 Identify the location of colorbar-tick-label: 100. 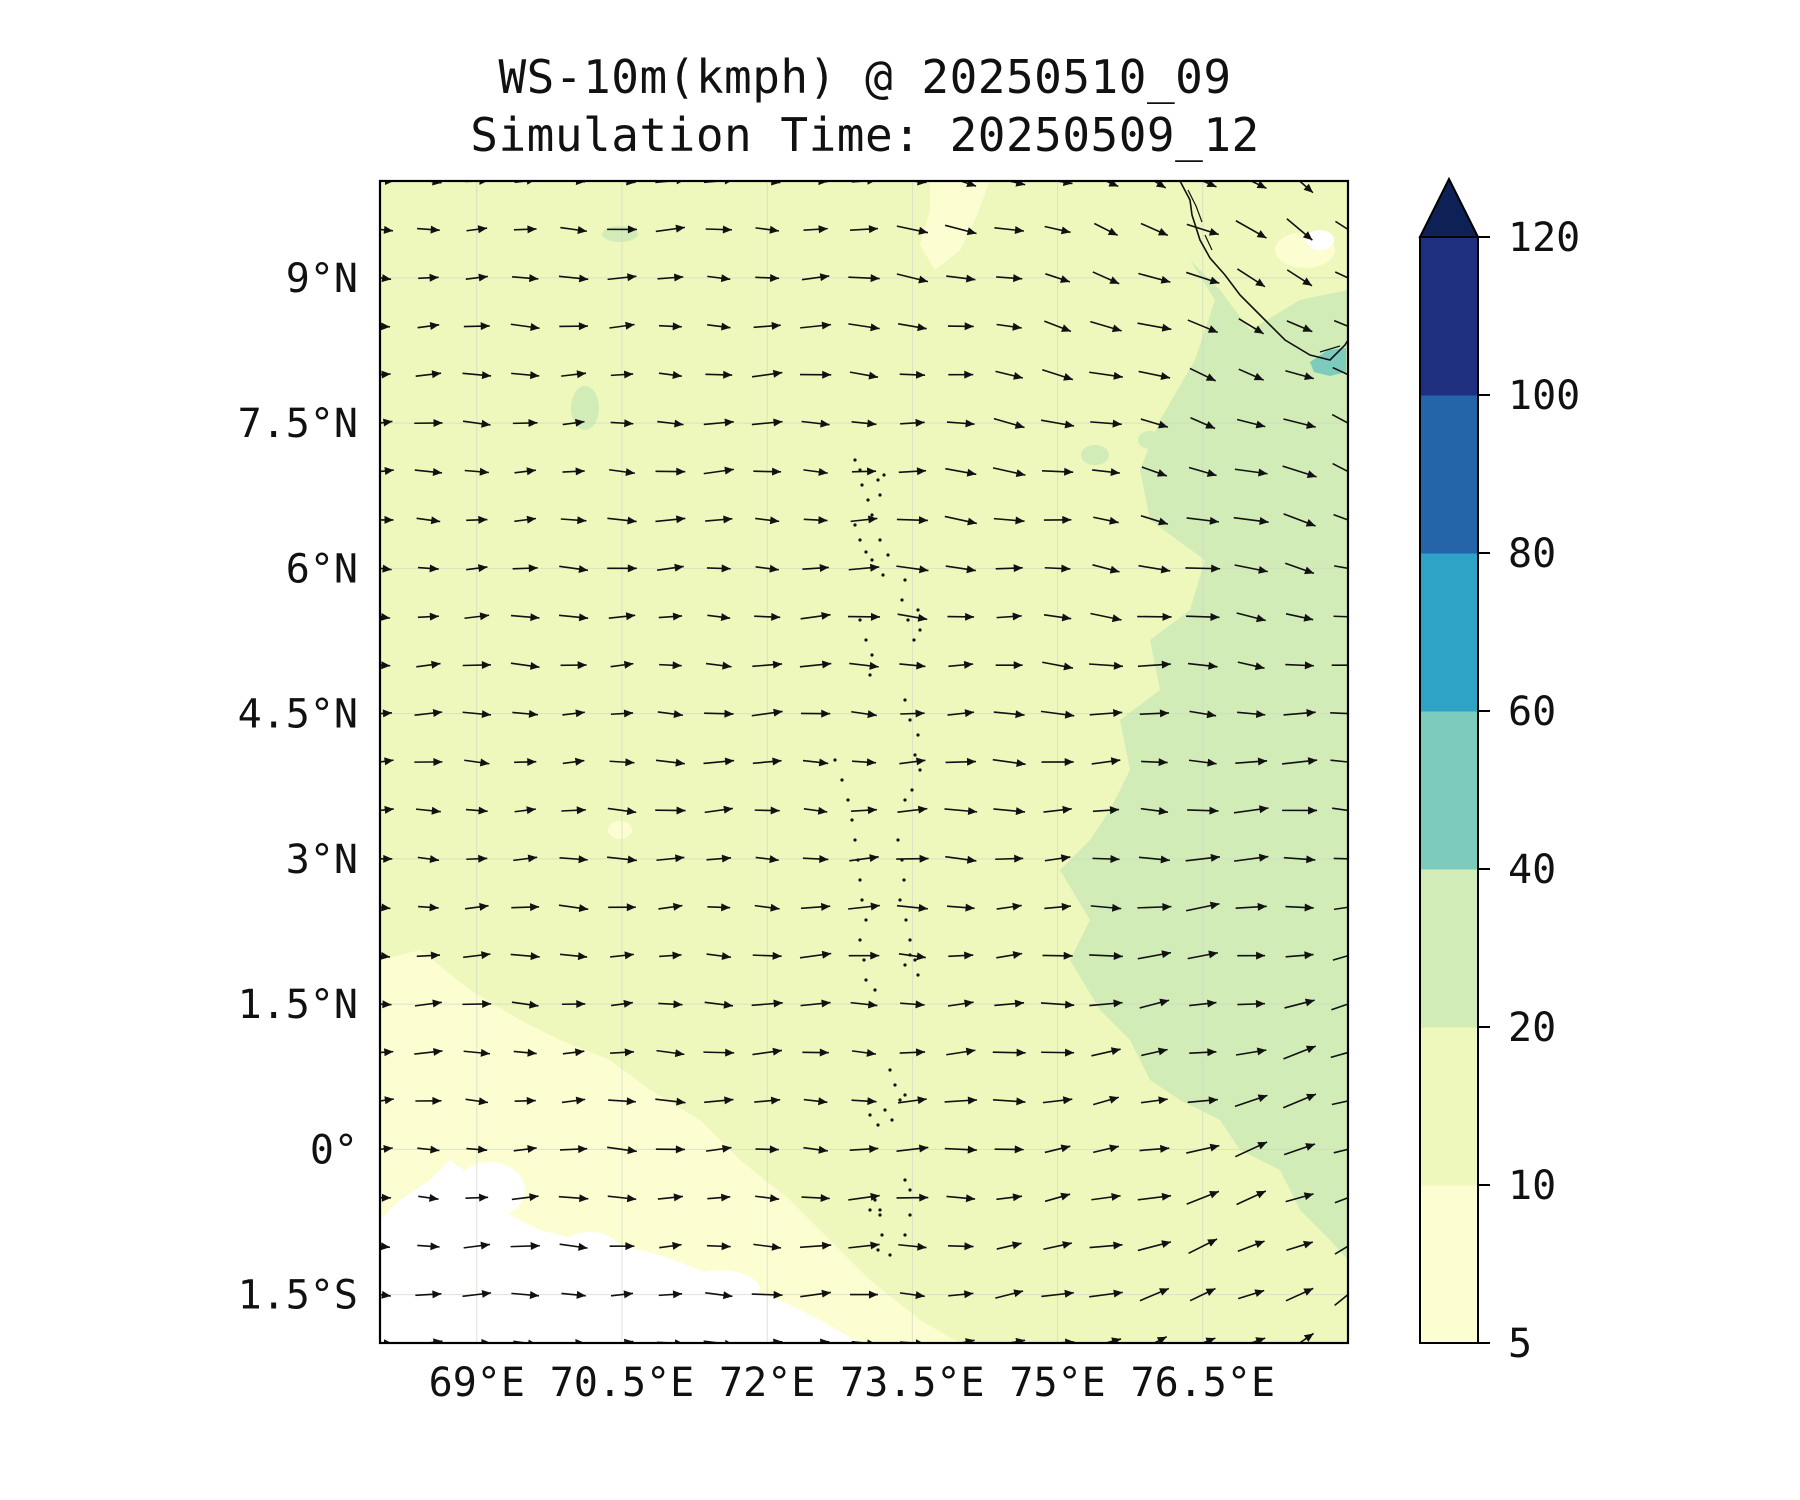
(1544, 396).